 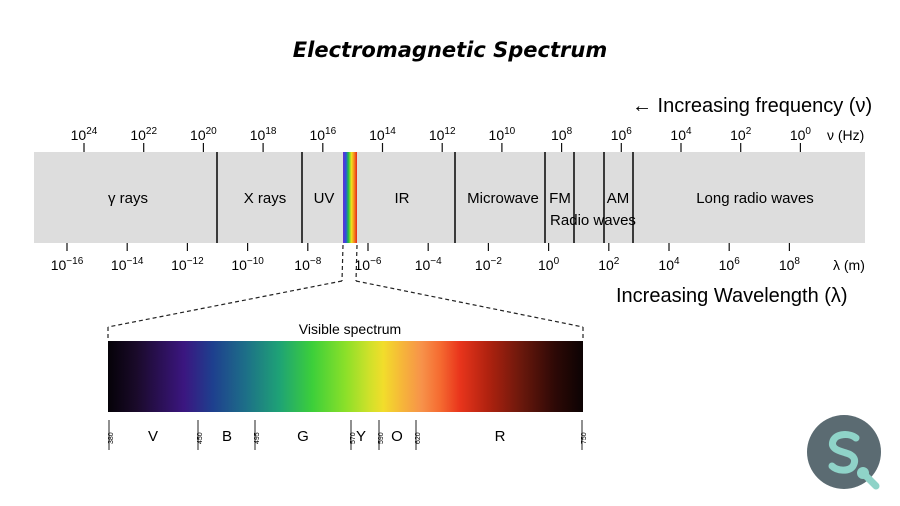 What do you see at coordinates (128, 198) in the screenshot?
I see `region-gamma-label: γ rays` at bounding box center [128, 198].